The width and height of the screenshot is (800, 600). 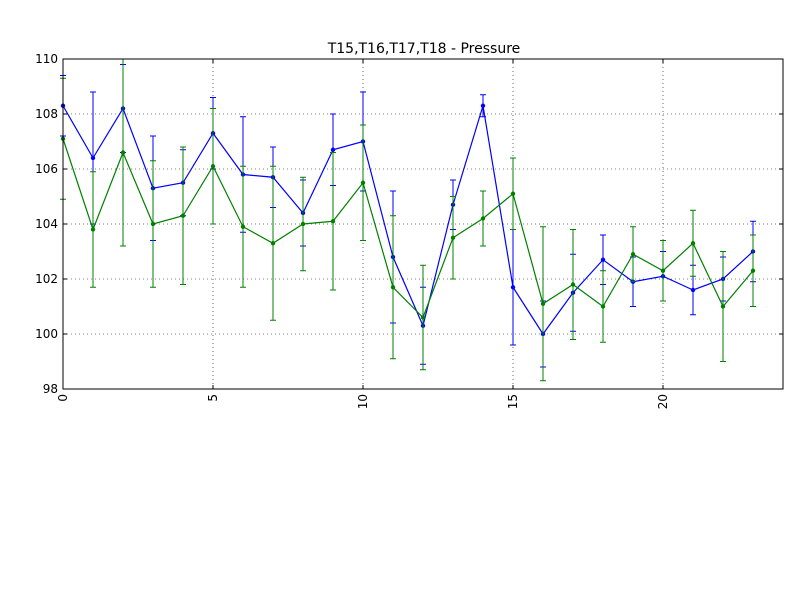 I want to click on x-tick-label: 15, so click(x=513, y=401).